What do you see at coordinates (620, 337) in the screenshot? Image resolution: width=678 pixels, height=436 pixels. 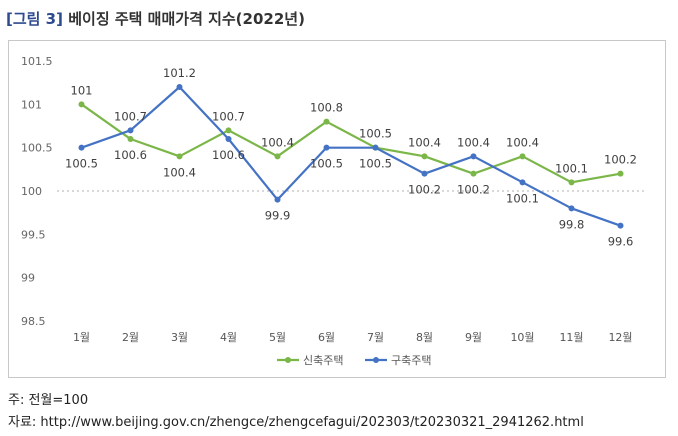 I see `x-tick-label: 12월` at bounding box center [620, 337].